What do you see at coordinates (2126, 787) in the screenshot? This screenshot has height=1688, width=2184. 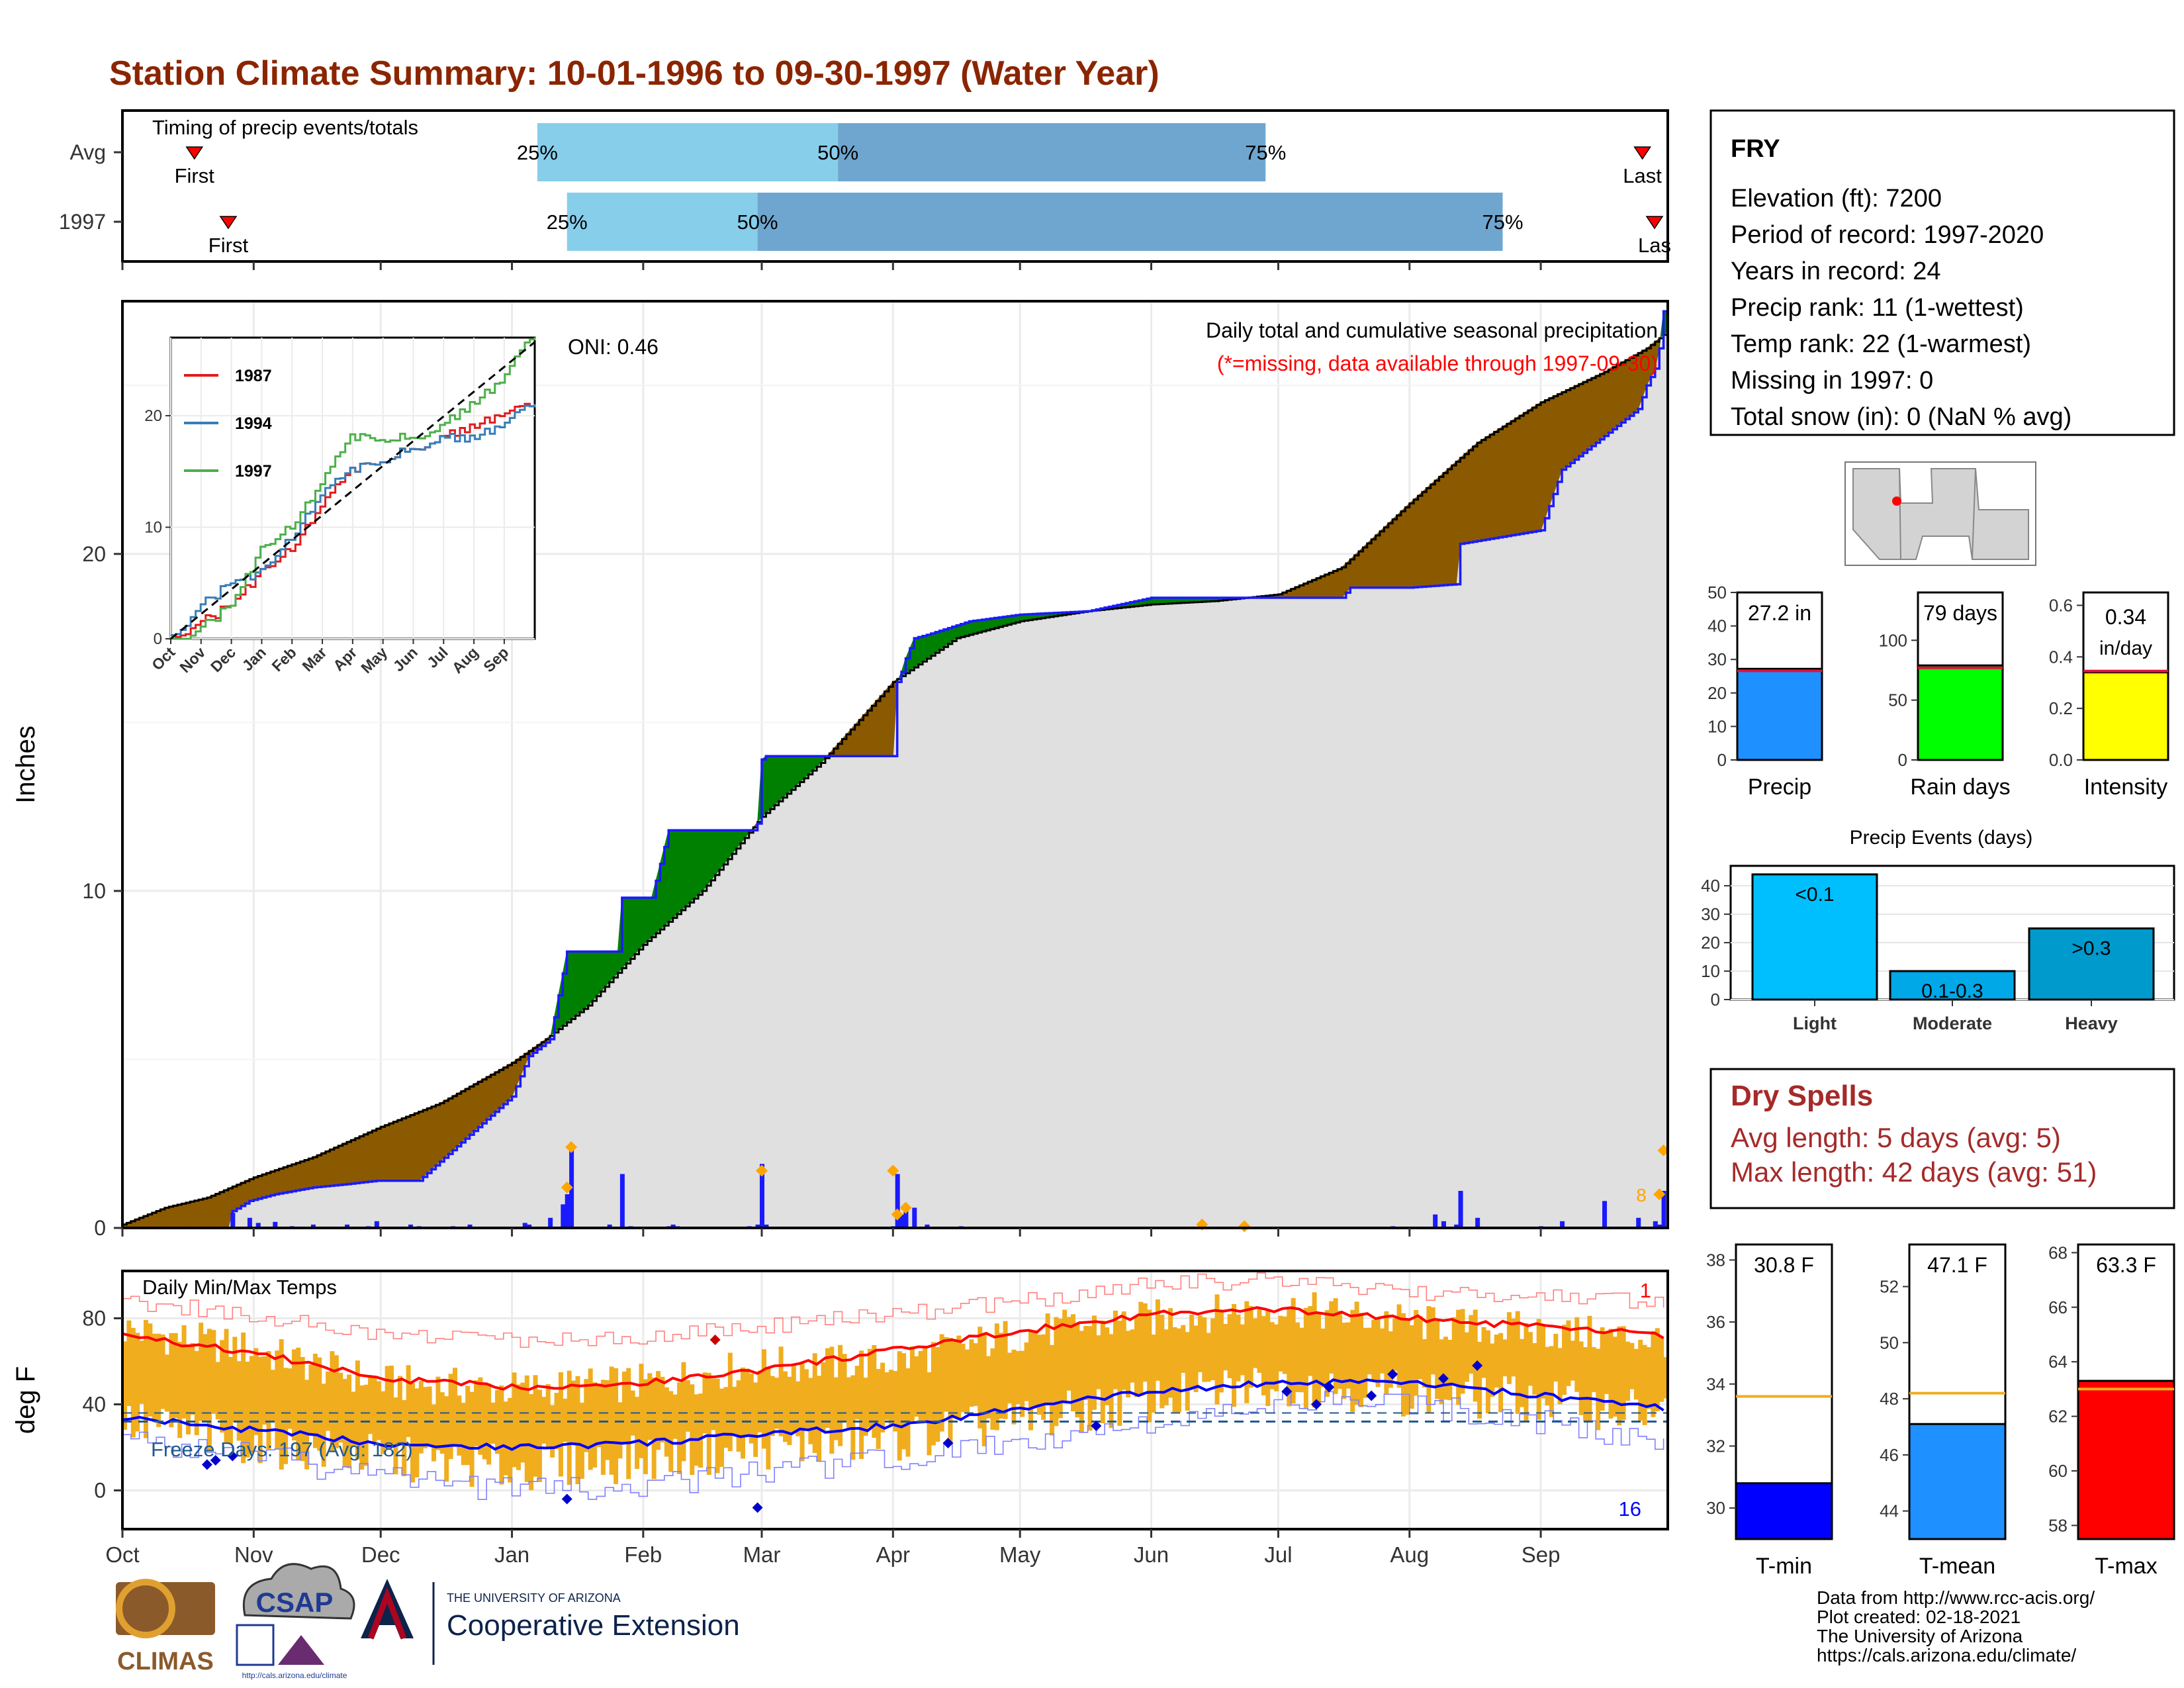 I see `summary-category-label: Intensity` at bounding box center [2126, 787].